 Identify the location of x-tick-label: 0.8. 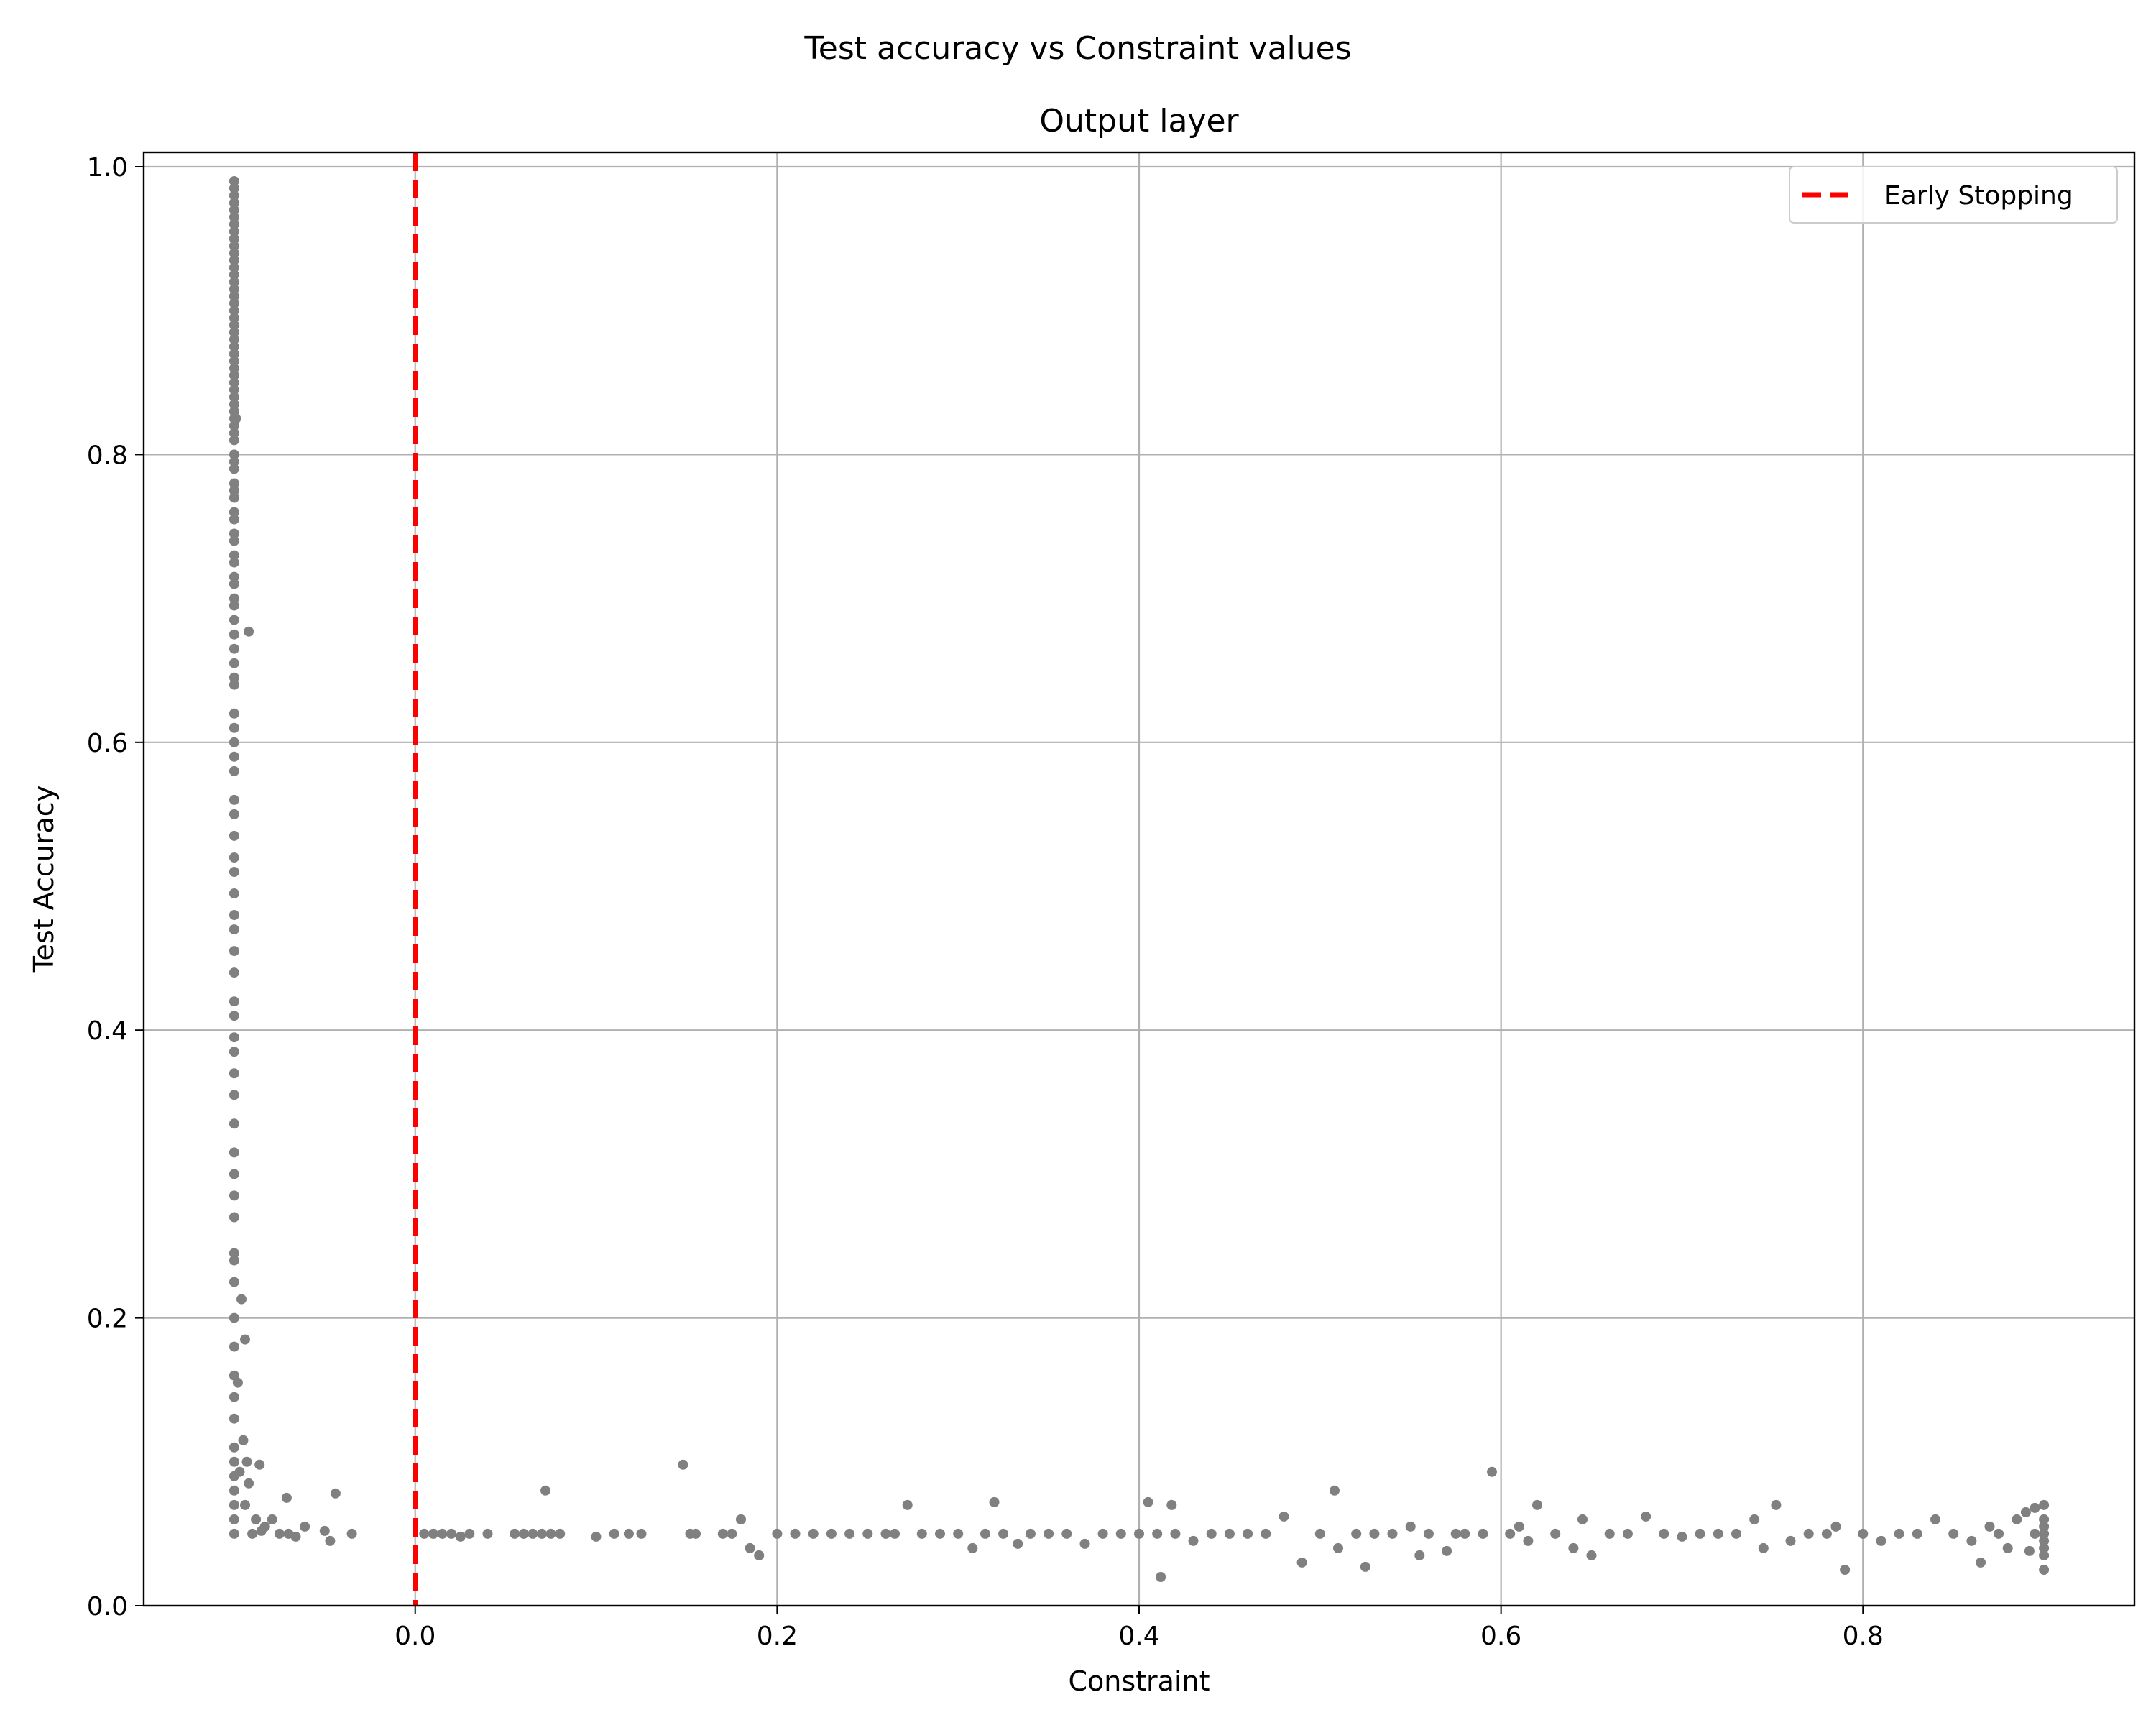
(1864, 1636).